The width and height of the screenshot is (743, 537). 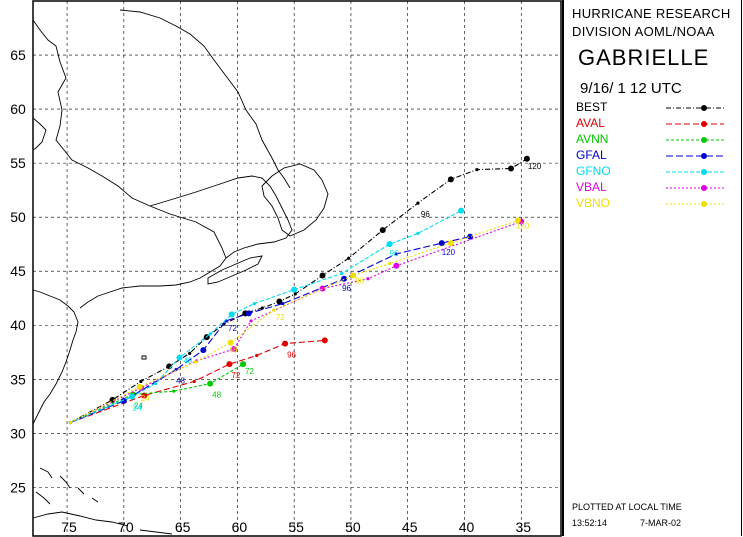 What do you see at coordinates (590, 123) in the screenshot?
I see `legend-label: AVAL` at bounding box center [590, 123].